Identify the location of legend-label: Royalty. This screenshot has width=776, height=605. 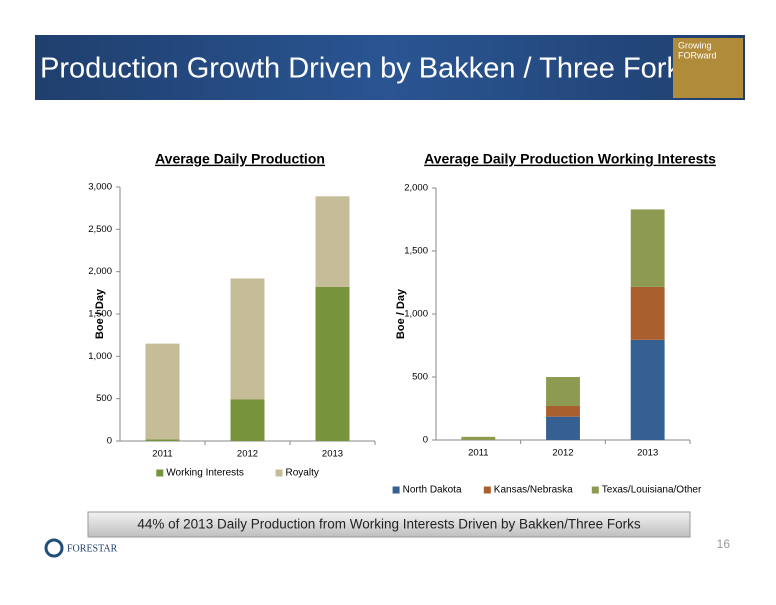
(302, 473).